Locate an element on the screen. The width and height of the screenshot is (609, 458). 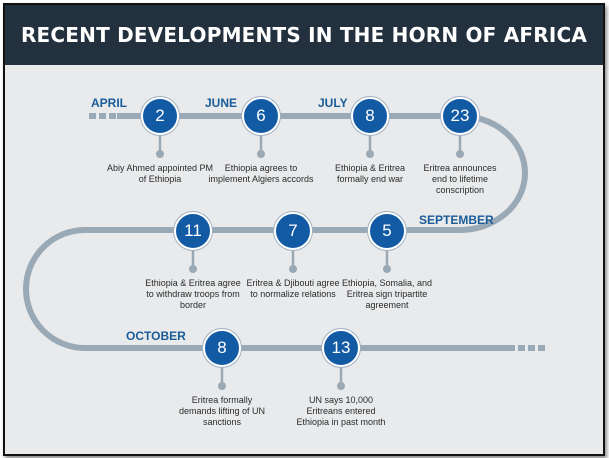
month-label-october: OCTOBER is located at coordinates (156, 336).